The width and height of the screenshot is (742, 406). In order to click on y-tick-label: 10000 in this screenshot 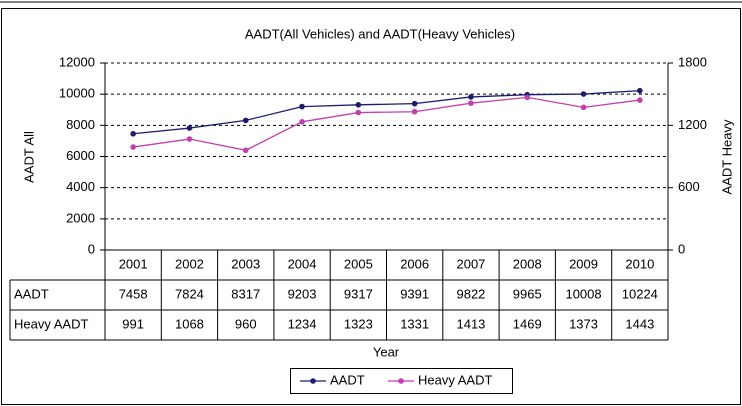, I will do `click(77, 93)`.